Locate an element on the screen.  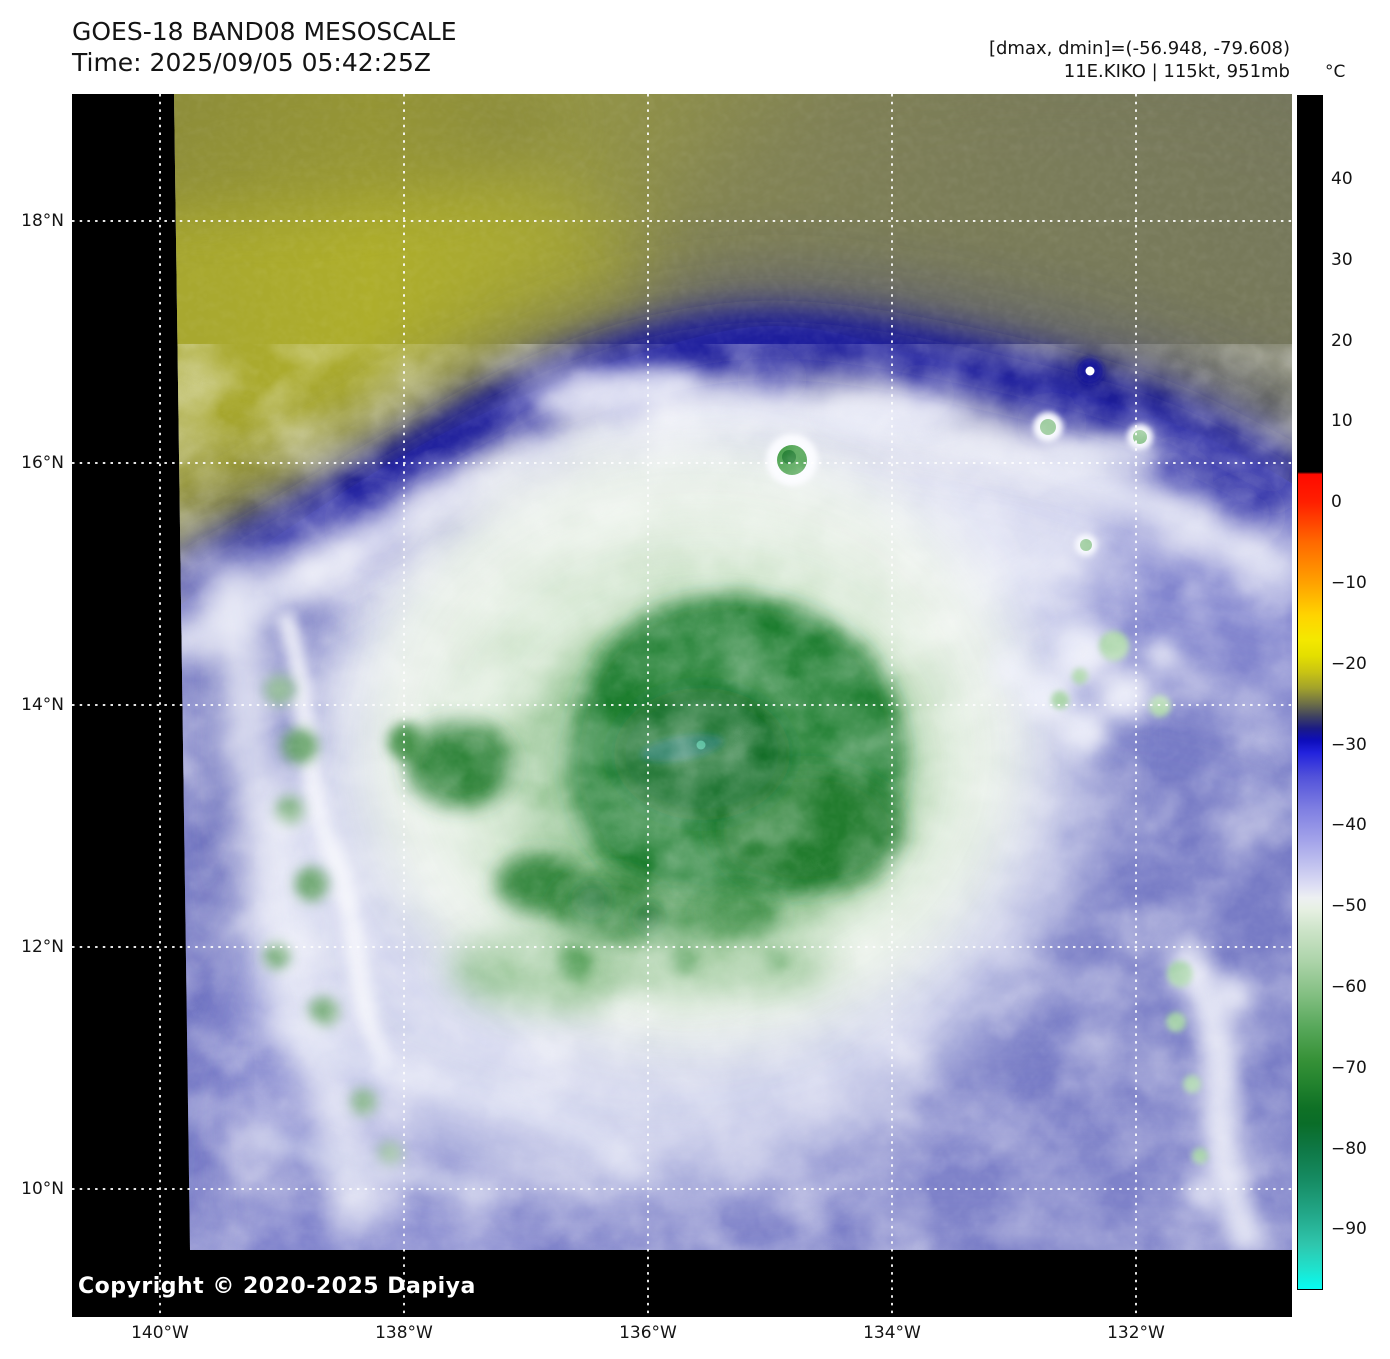
colorbar-tick-label: −80 is located at coordinates (1349, 1148).